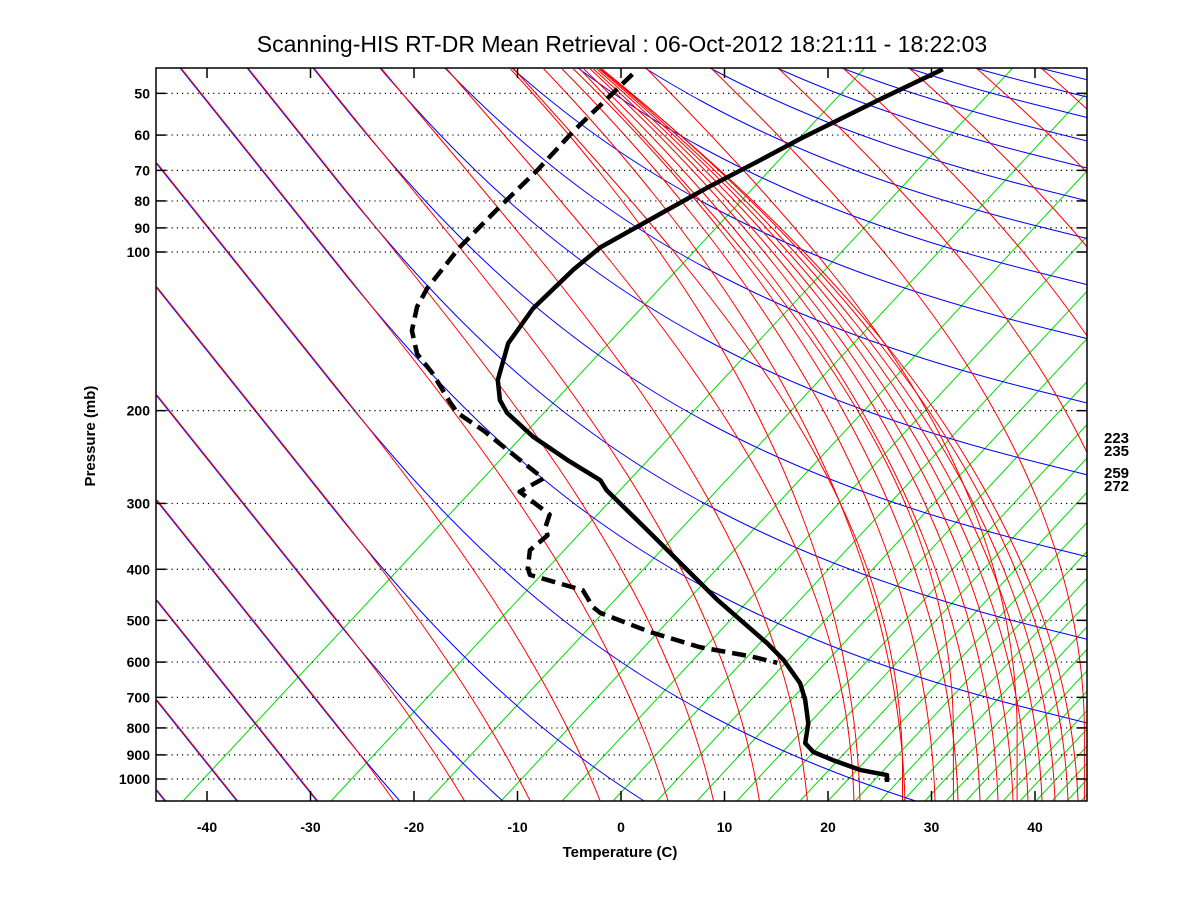 Image resolution: width=1200 pixels, height=900 pixels. I want to click on y-tick-label: 600, so click(139, 662).